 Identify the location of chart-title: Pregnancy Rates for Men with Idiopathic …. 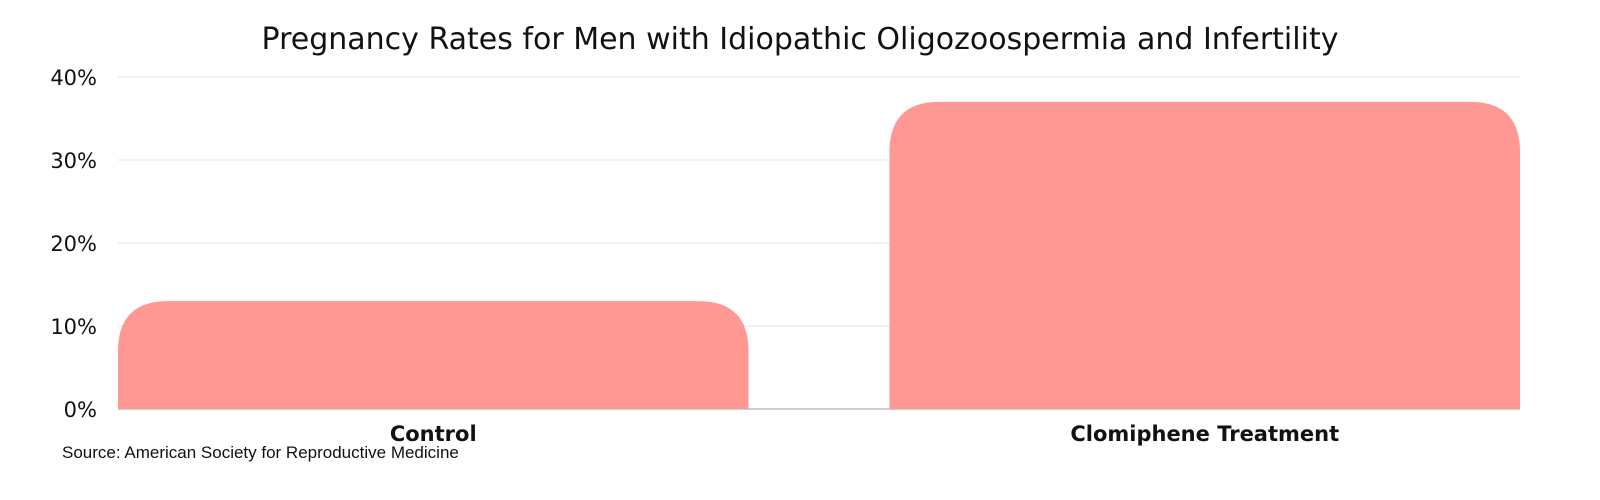
(800, 39).